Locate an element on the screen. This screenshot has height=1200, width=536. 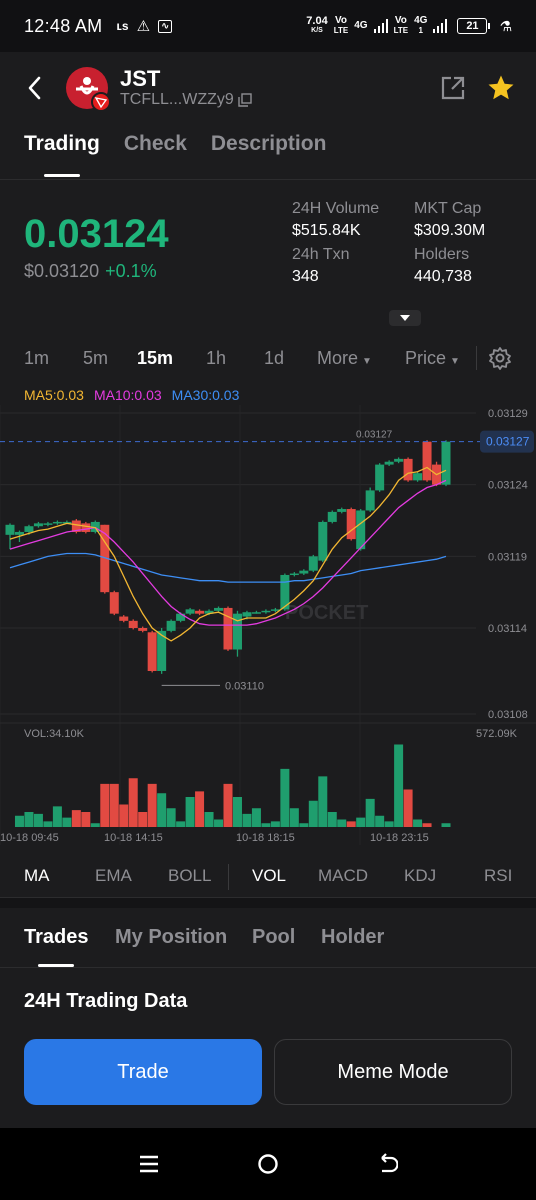
current-price-box is located at coordinates (507, 441).